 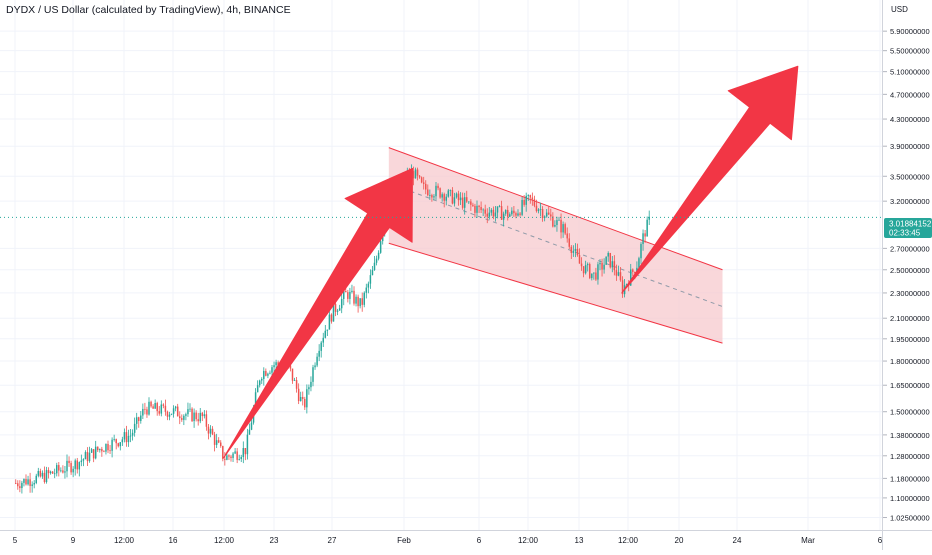 What do you see at coordinates (899, 9) in the screenshot?
I see `currency-label: USD` at bounding box center [899, 9].